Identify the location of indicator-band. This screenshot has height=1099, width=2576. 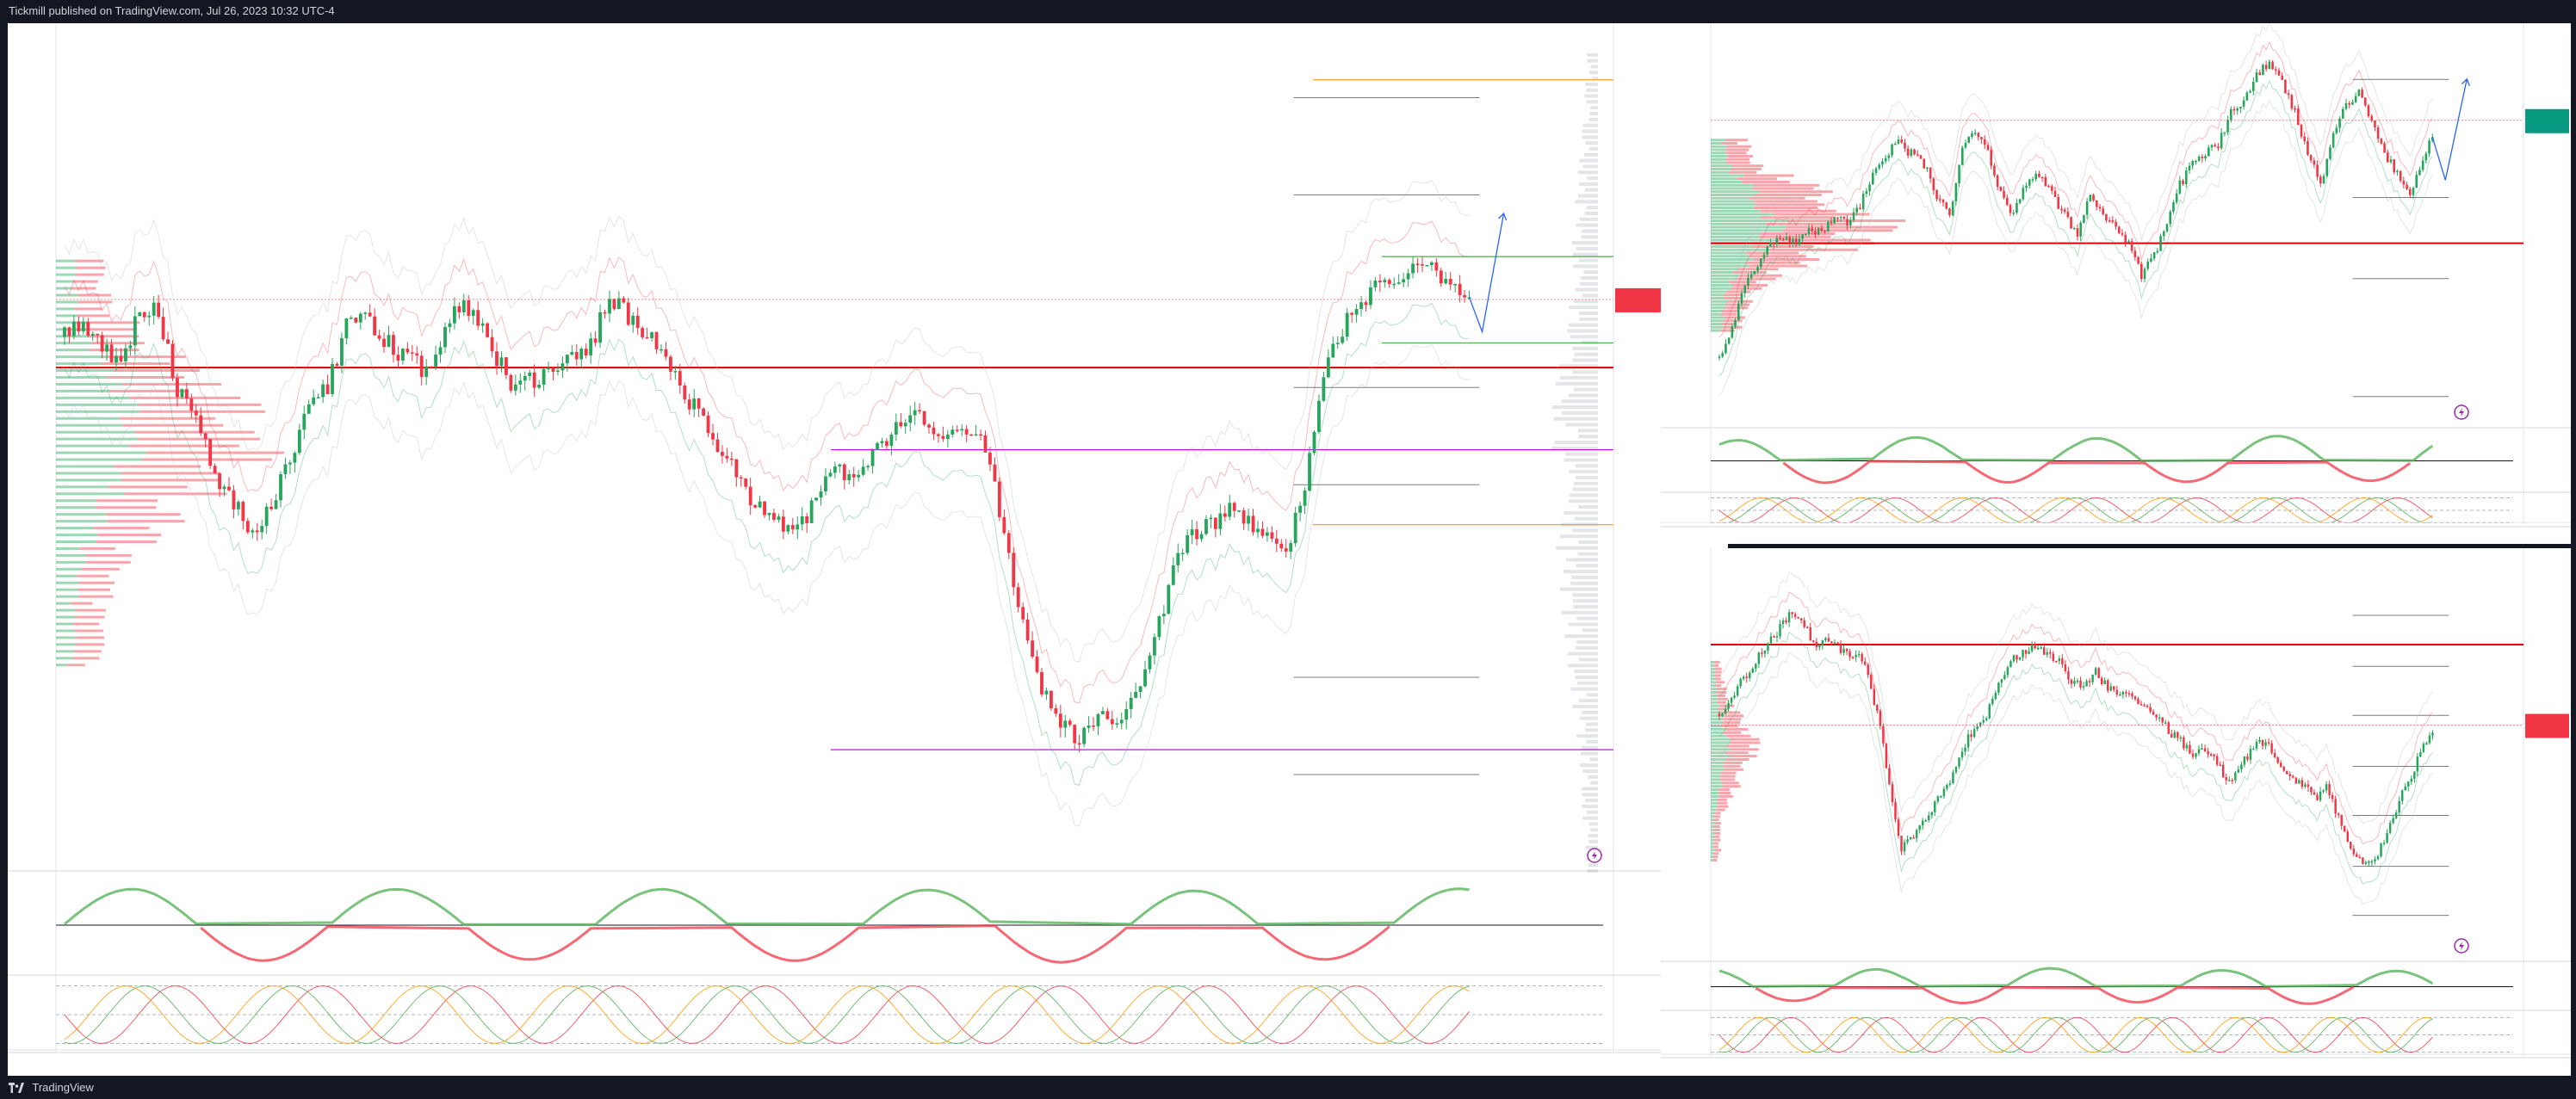
(2075, 778).